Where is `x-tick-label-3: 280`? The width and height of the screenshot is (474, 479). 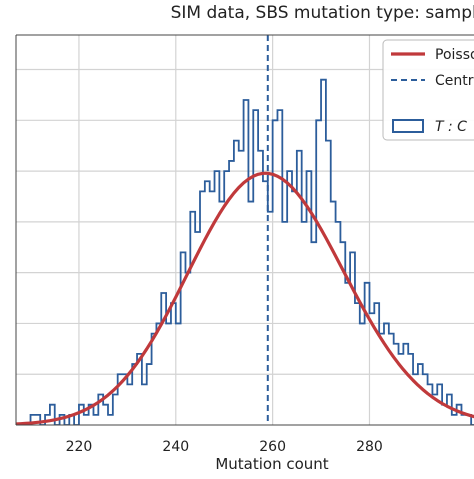
x-tick-label-3: 280 is located at coordinates (369, 447).